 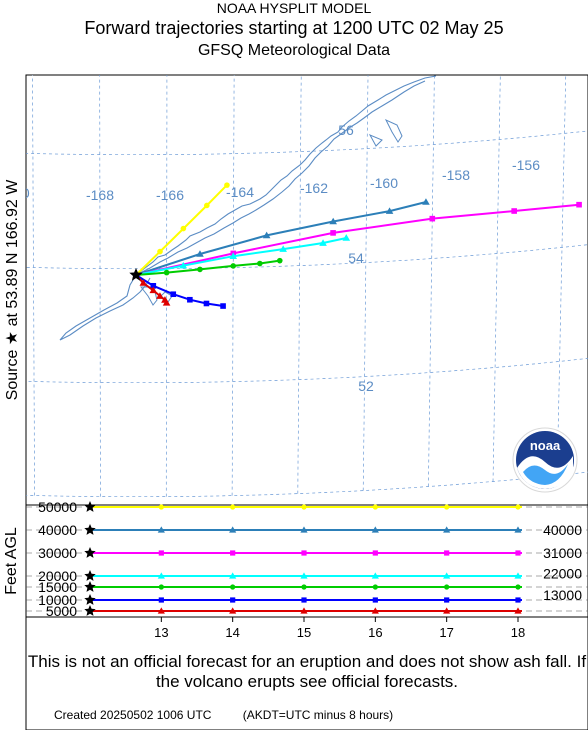 What do you see at coordinates (136, 274) in the screenshot?
I see `source-star-icon` at bounding box center [136, 274].